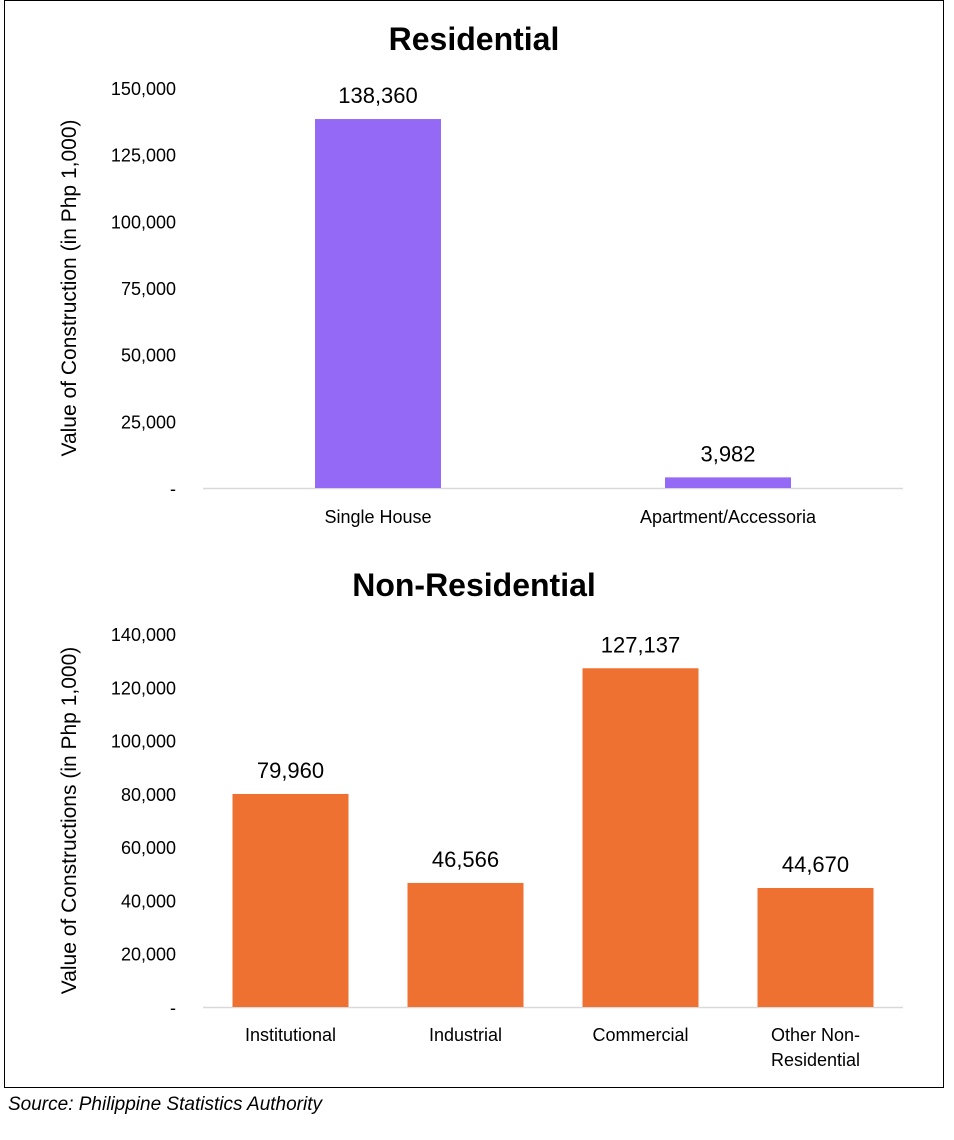  Describe the element at coordinates (465, 1035) in the screenshot. I see `non-residential-category-label: Industrial` at that location.